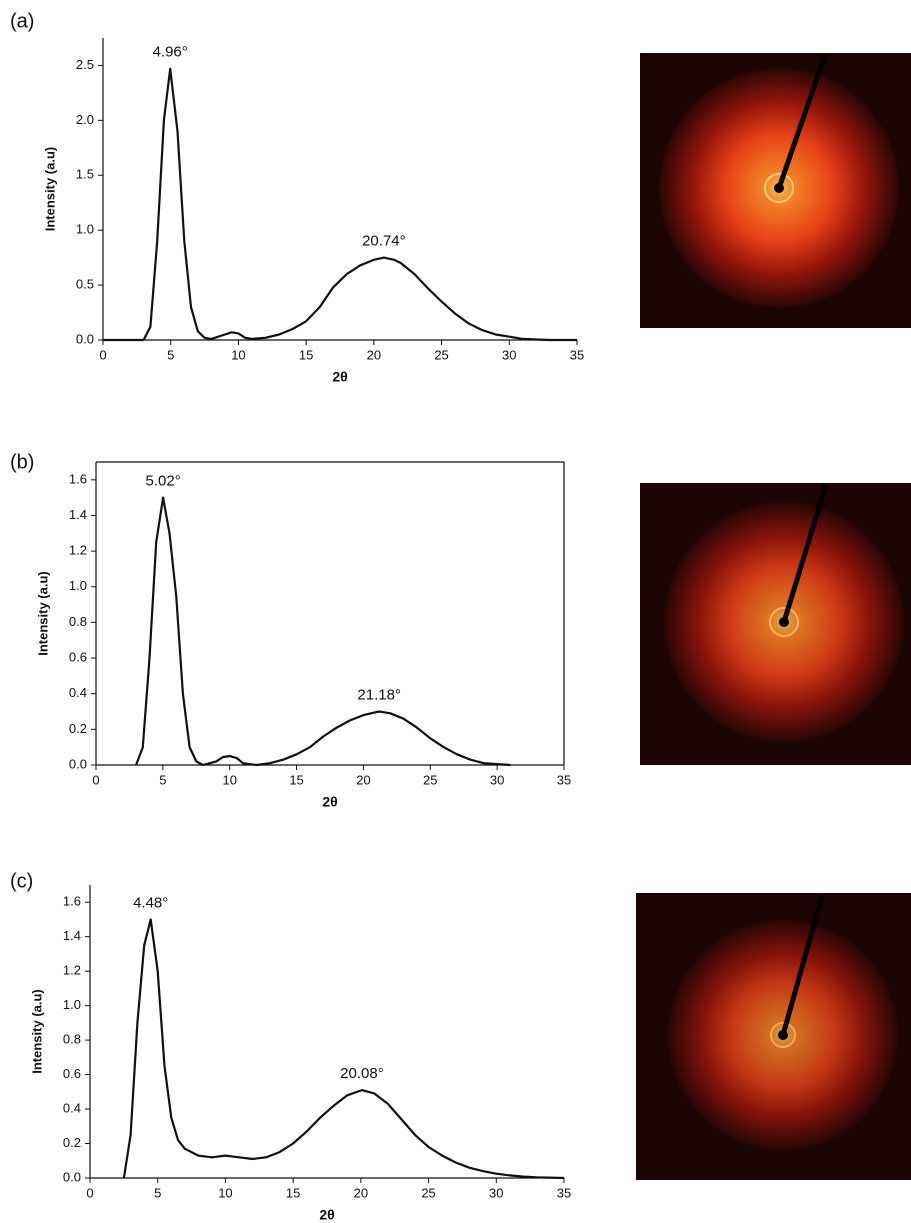  What do you see at coordinates (22, 21) in the screenshot?
I see `panel-label: (a)` at bounding box center [22, 21].